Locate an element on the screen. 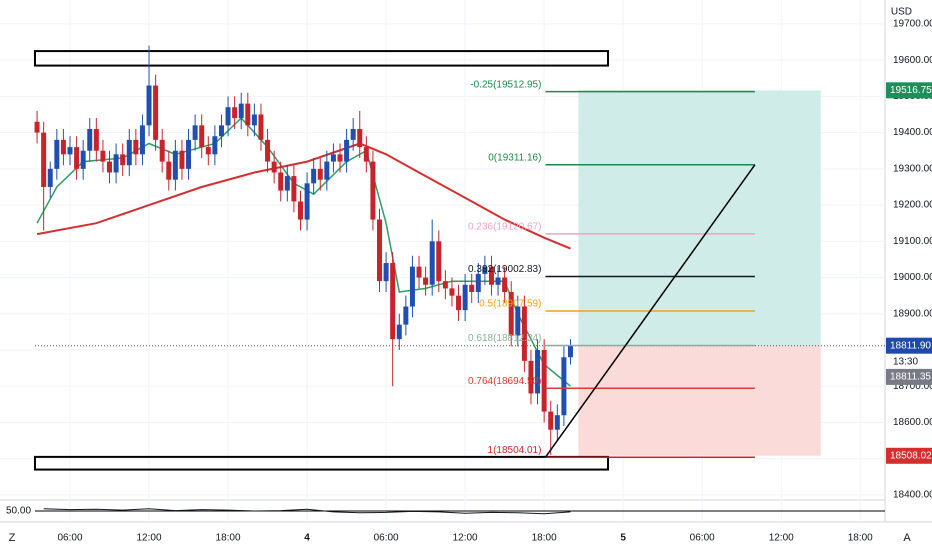 This screenshot has width=932, height=550. fib-label: 0.236(19120.67) is located at coordinates (504, 226).